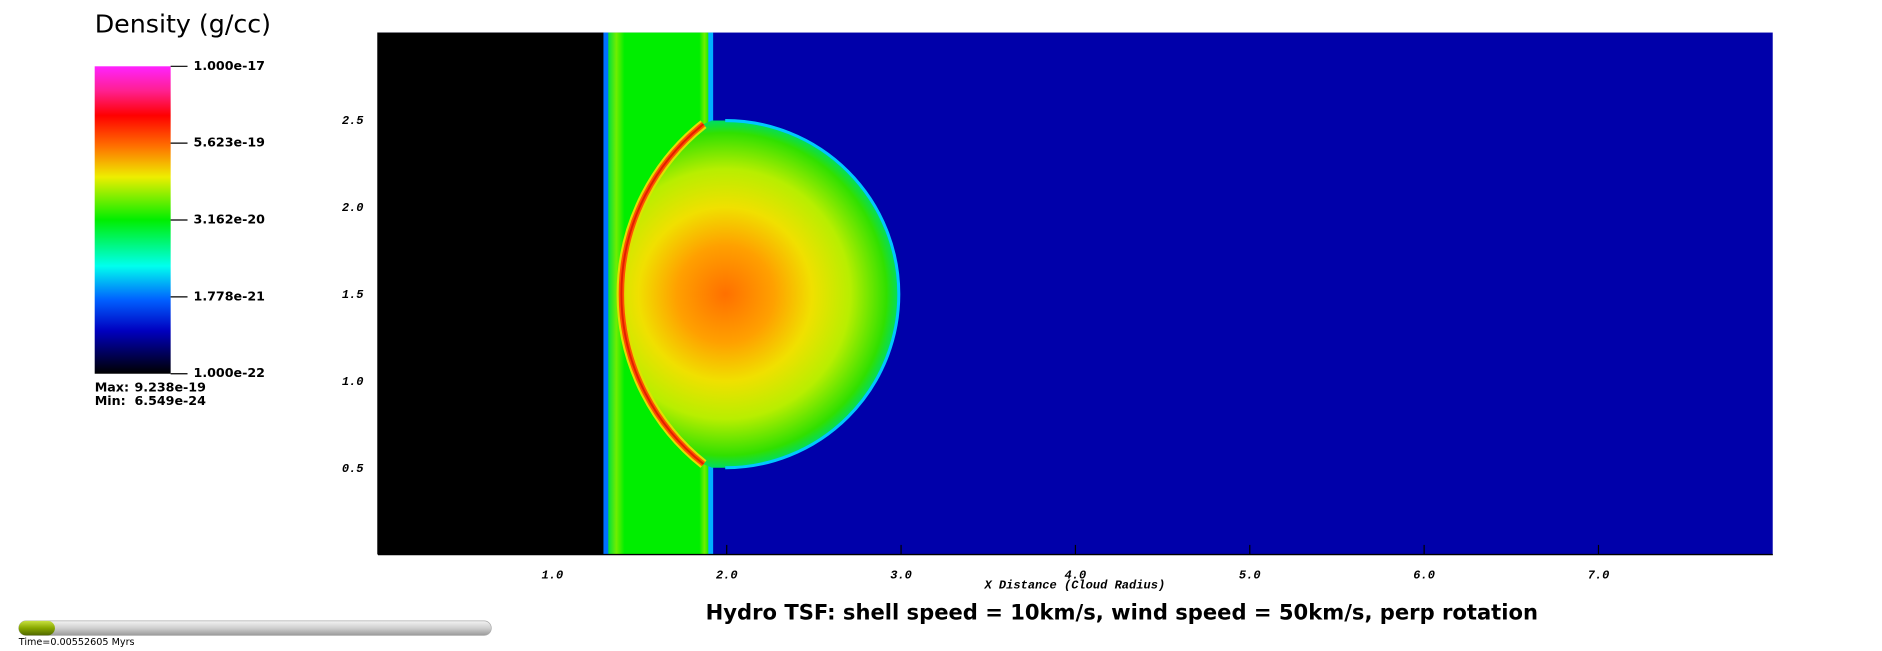  I want to click on colorbar-tick-label: 1.778e-21, so click(229, 295).